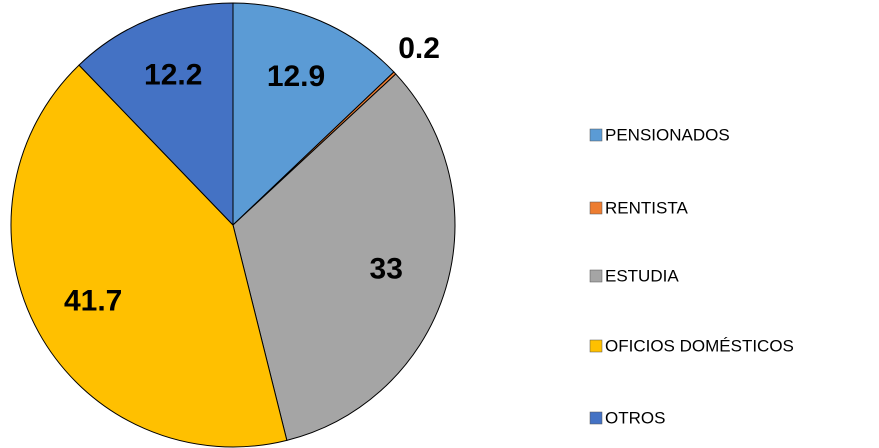 Image resolution: width=879 pixels, height=448 pixels. What do you see at coordinates (699, 345) in the screenshot?
I see `legend-label: OFICIOS DOMÉSTICOS` at bounding box center [699, 345].